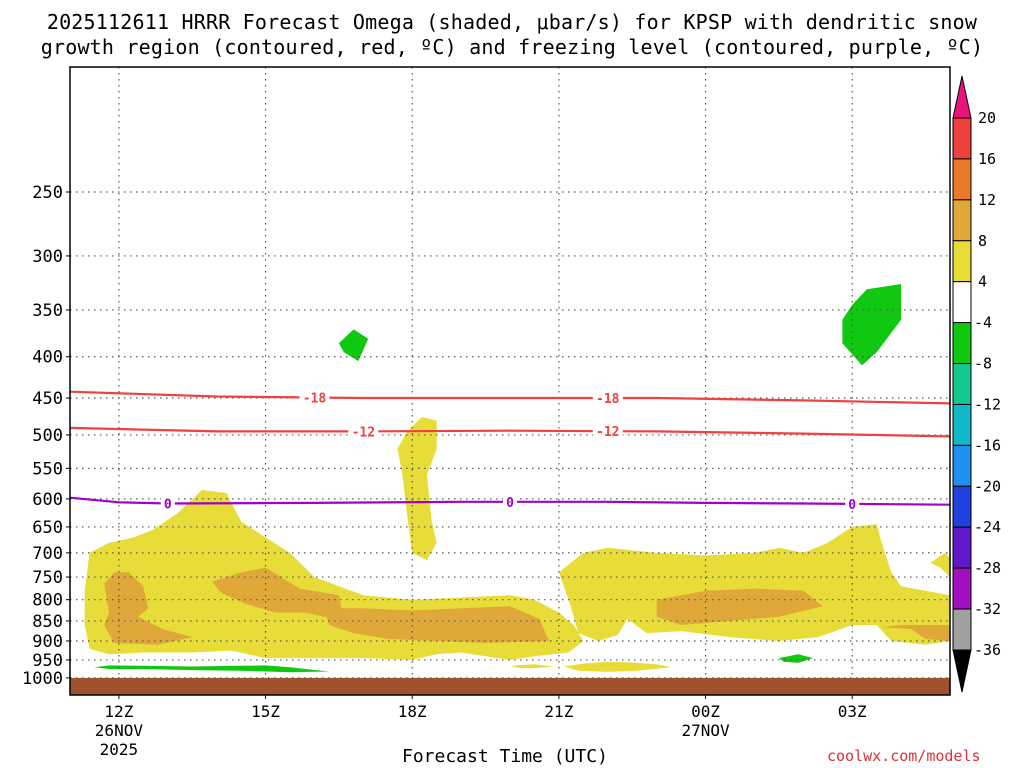 The height and width of the screenshot is (768, 1024). I want to click on y-tick-label-500: 500, so click(47, 436).